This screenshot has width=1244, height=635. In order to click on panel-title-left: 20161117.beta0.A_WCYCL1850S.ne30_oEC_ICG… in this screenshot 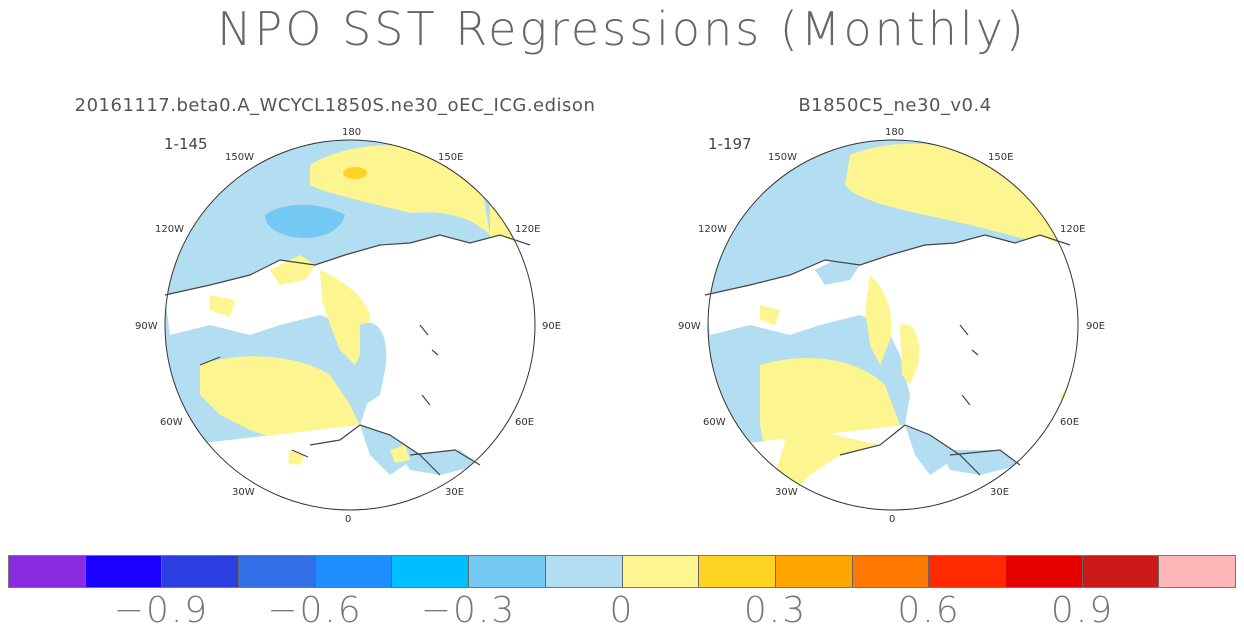, I will do `click(335, 105)`.